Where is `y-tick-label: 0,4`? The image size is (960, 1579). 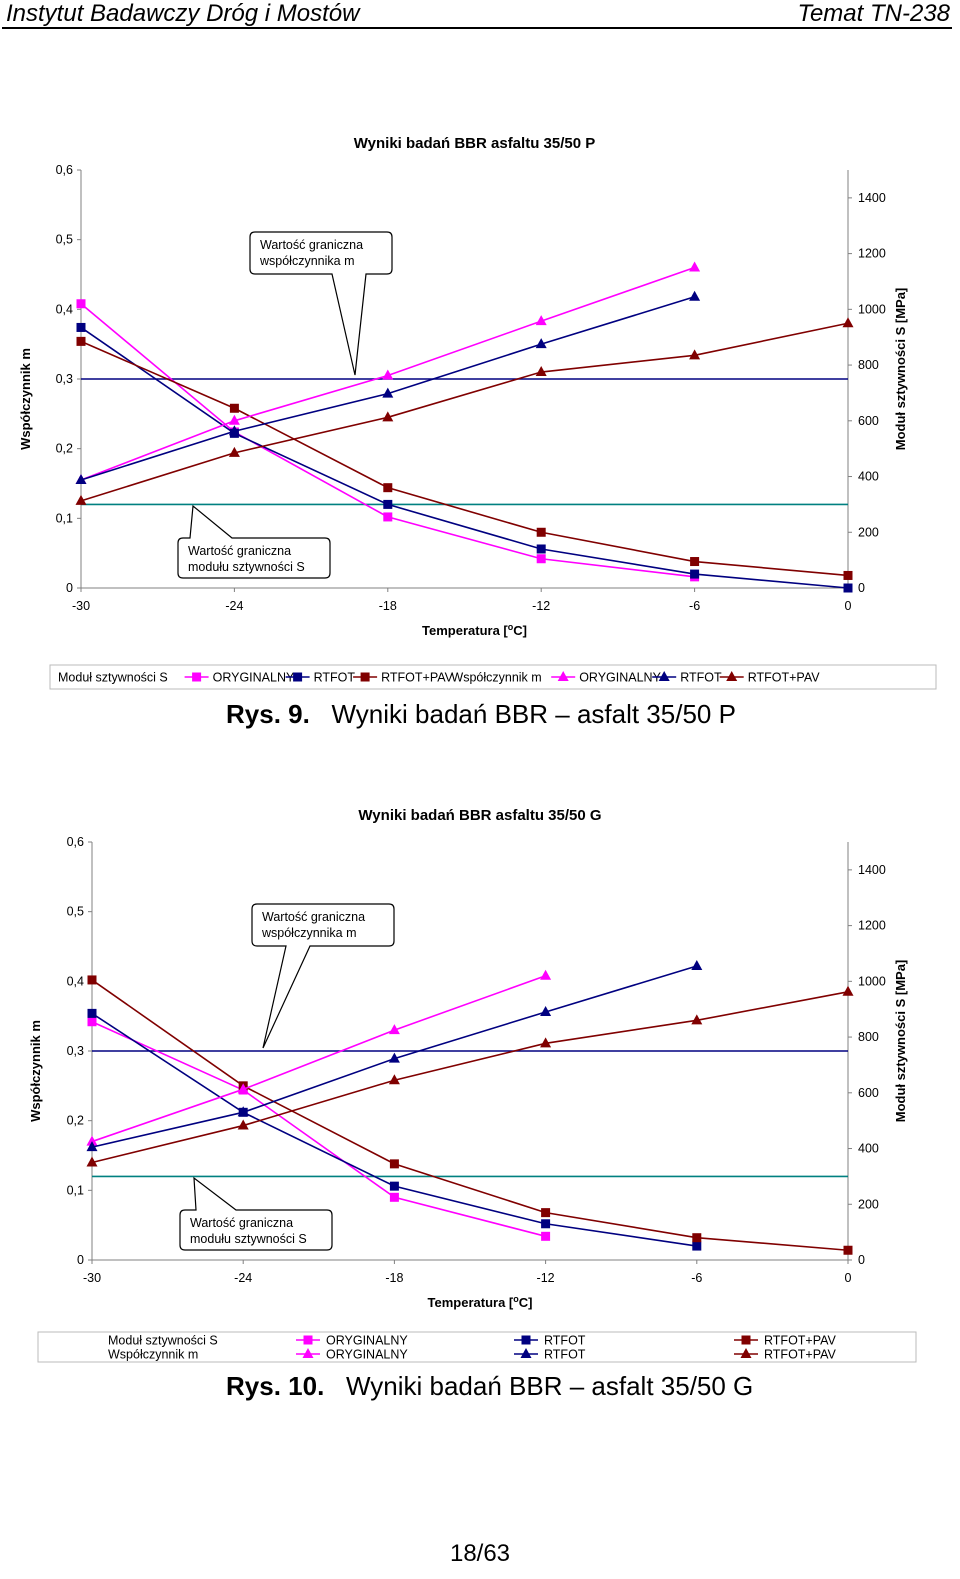 y-tick-label: 0,4 is located at coordinates (75, 981).